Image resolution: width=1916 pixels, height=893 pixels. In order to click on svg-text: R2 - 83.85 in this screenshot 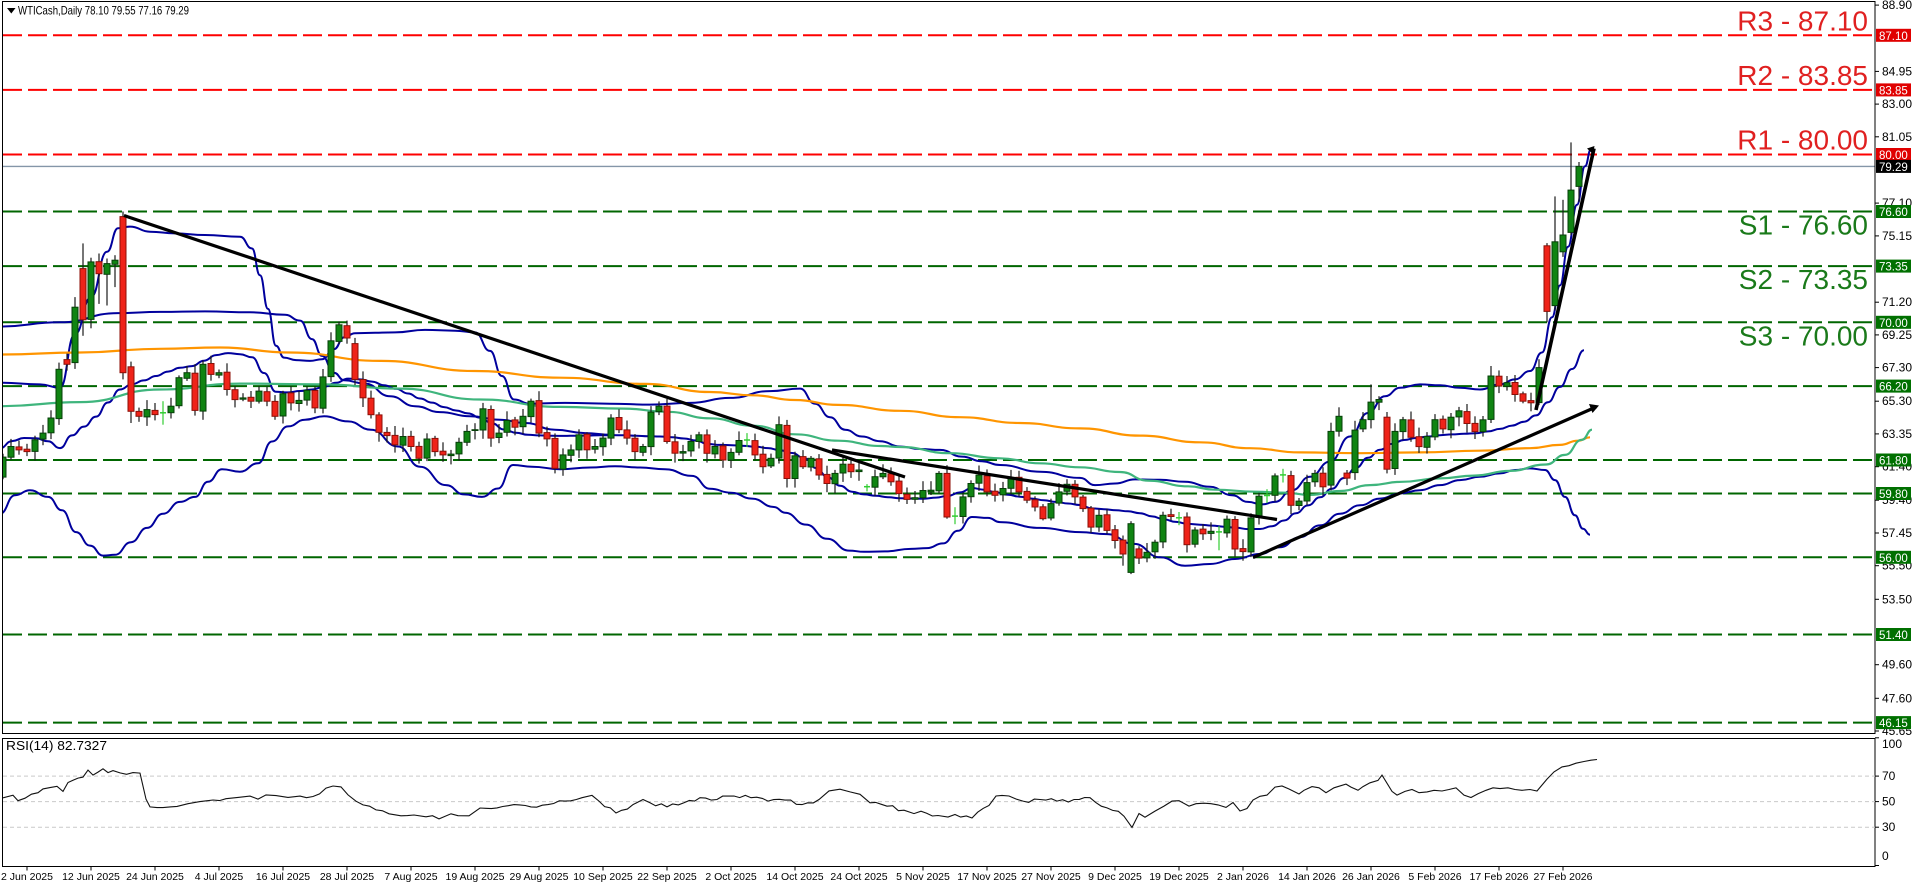, I will do `click(1802, 75)`.